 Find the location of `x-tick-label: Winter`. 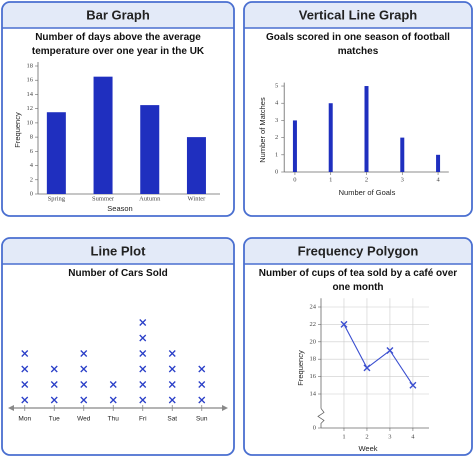

x-tick-label: Winter is located at coordinates (197, 198).